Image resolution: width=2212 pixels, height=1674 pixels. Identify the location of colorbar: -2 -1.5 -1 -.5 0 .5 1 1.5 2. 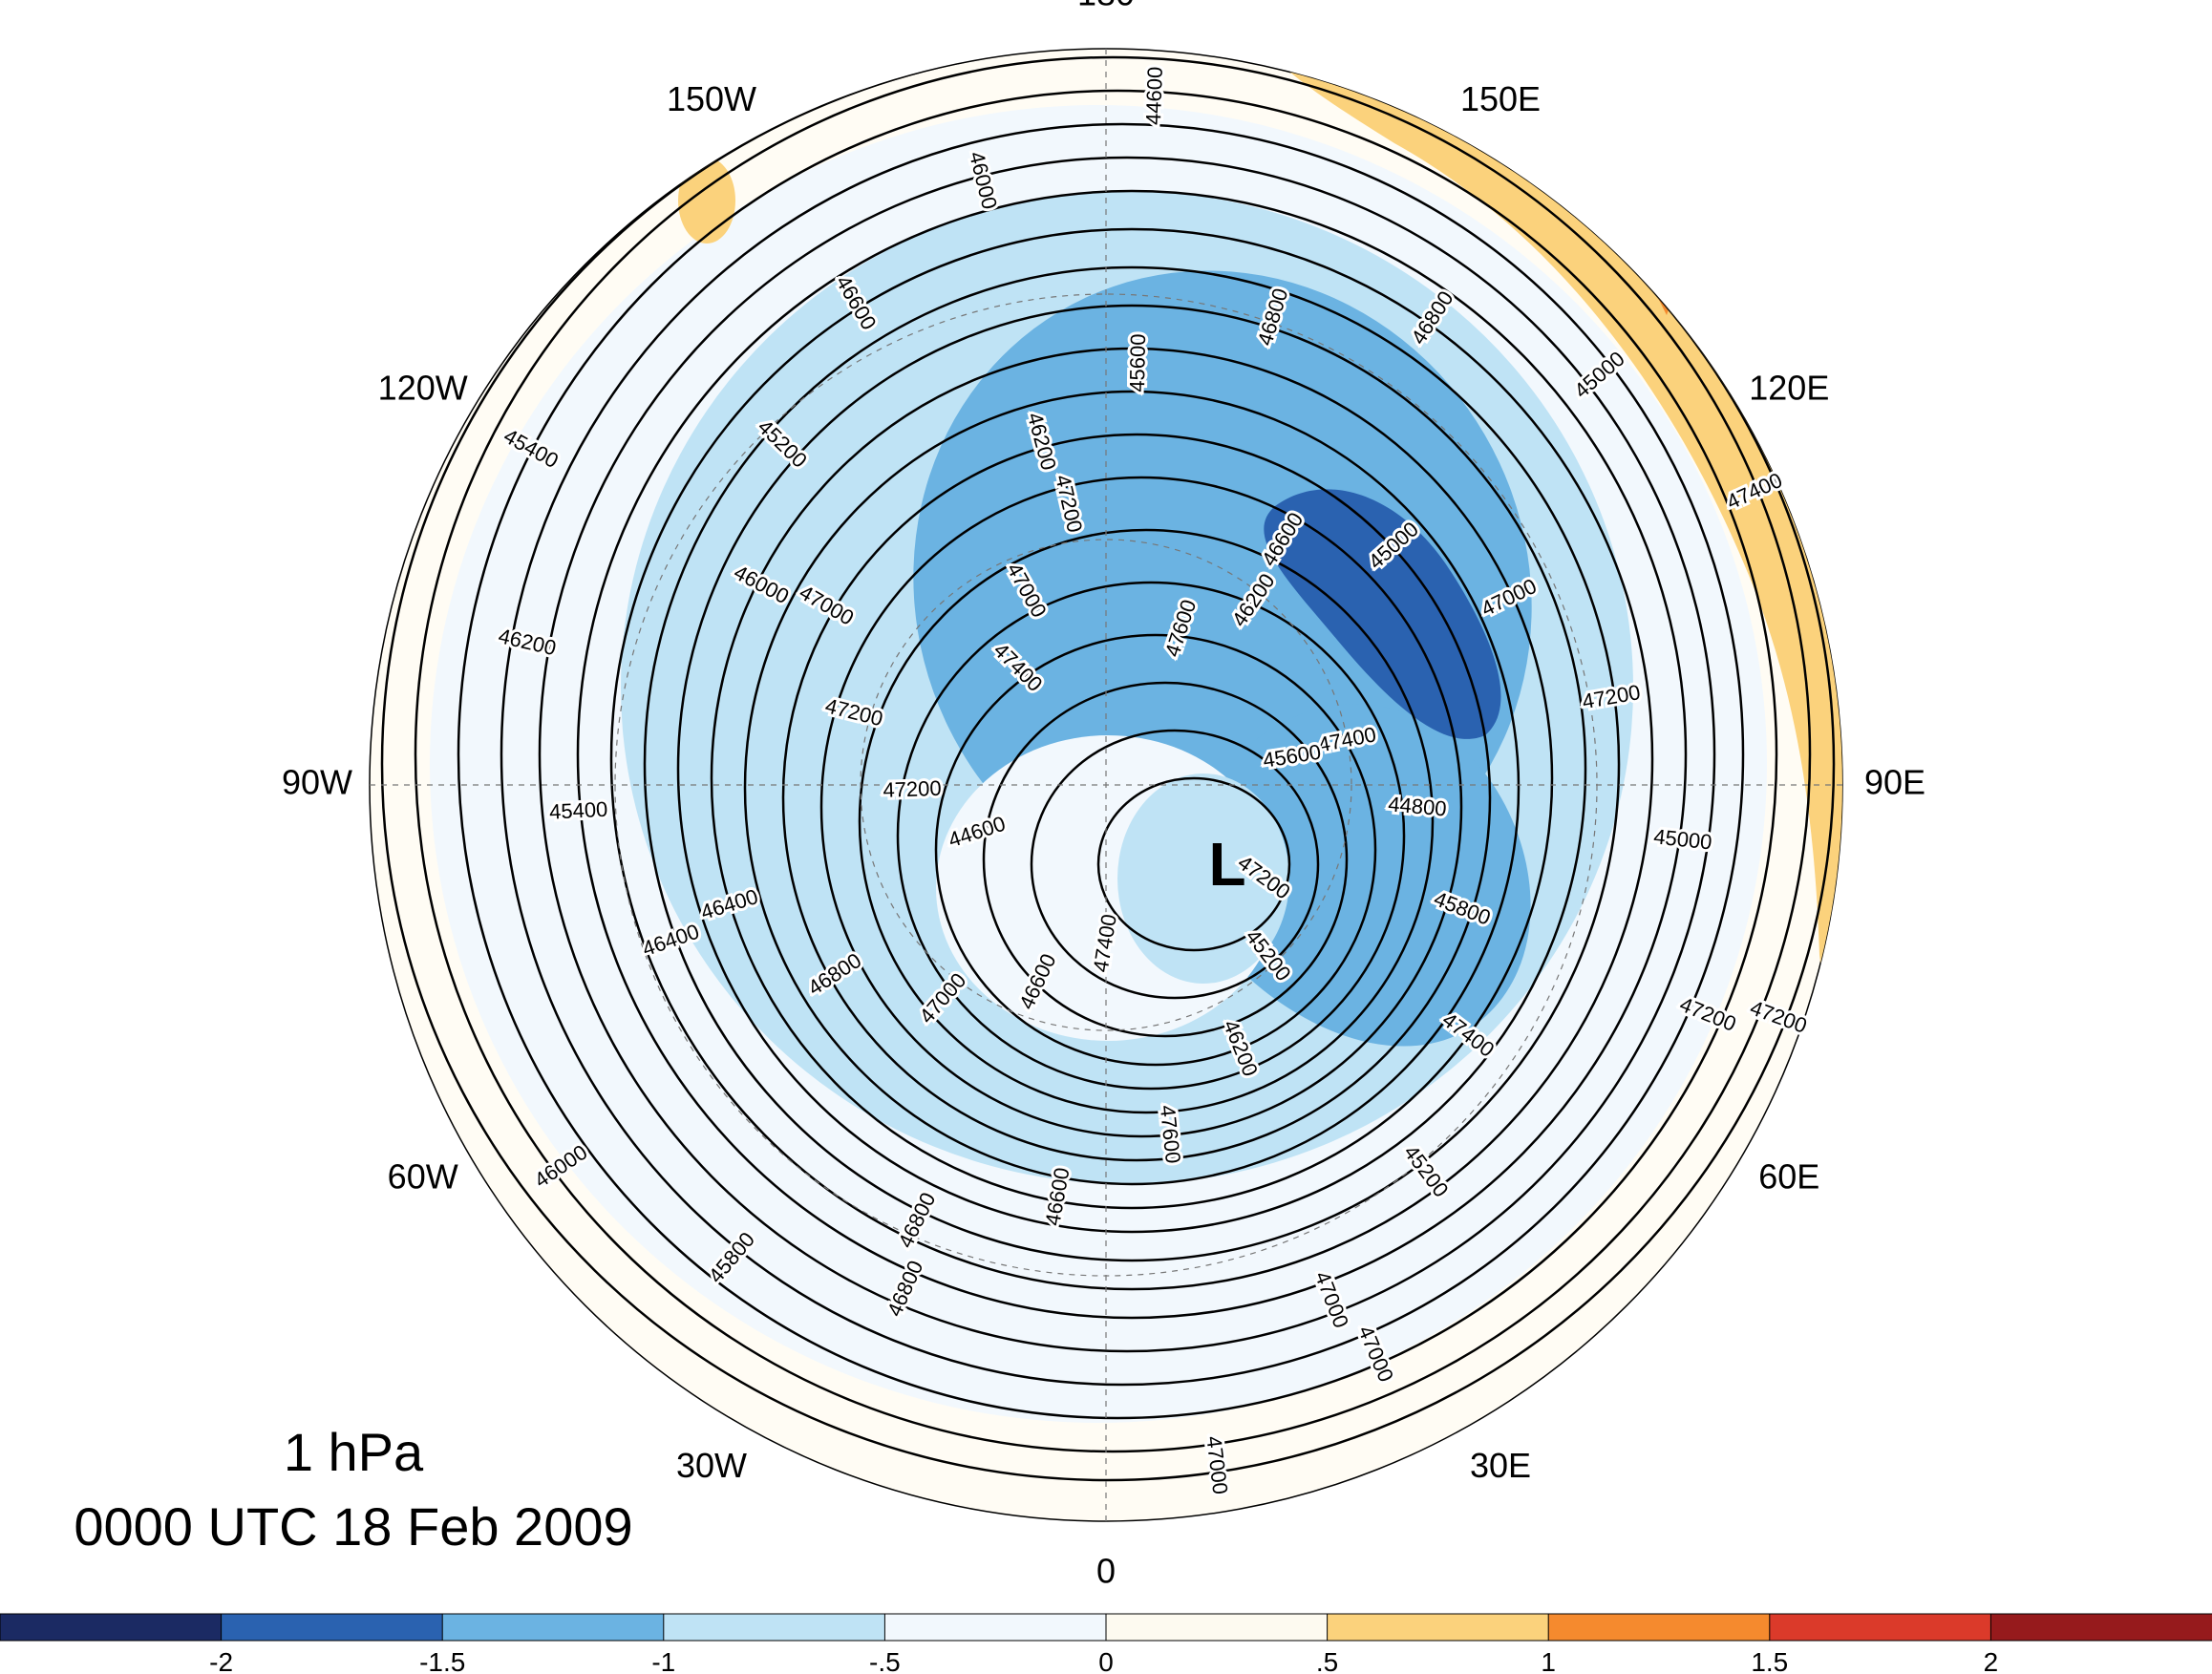
(1106, 1643).